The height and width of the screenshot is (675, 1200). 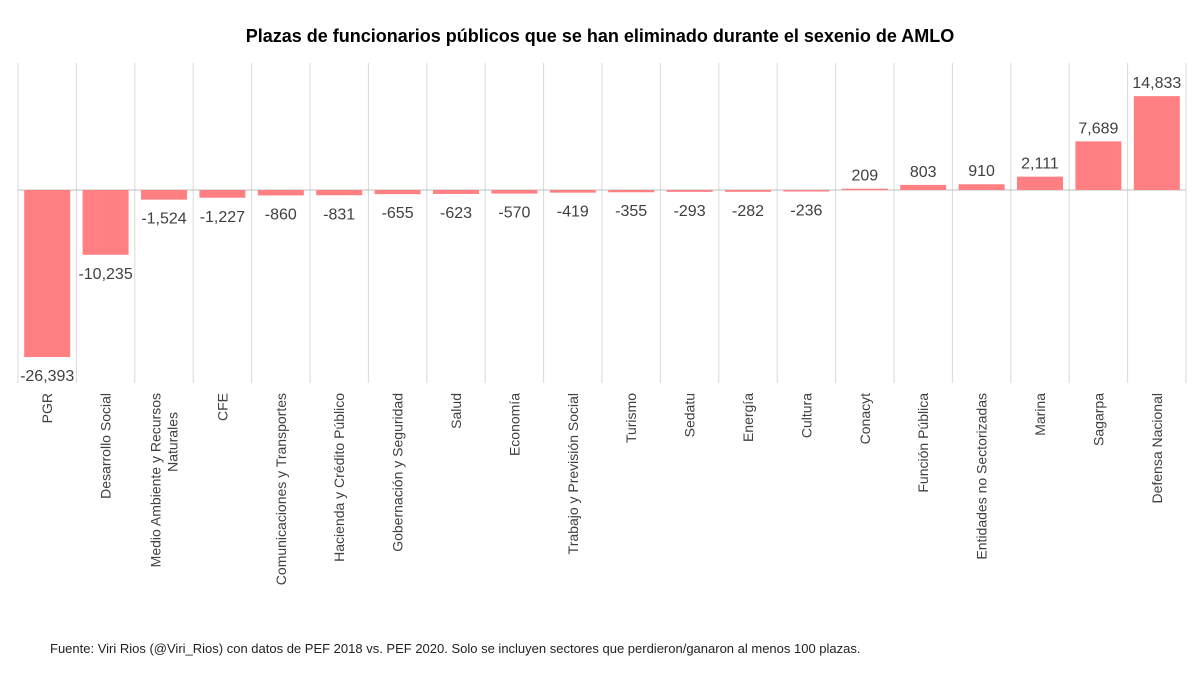 What do you see at coordinates (690, 415) in the screenshot?
I see `category-label: Sedatu` at bounding box center [690, 415].